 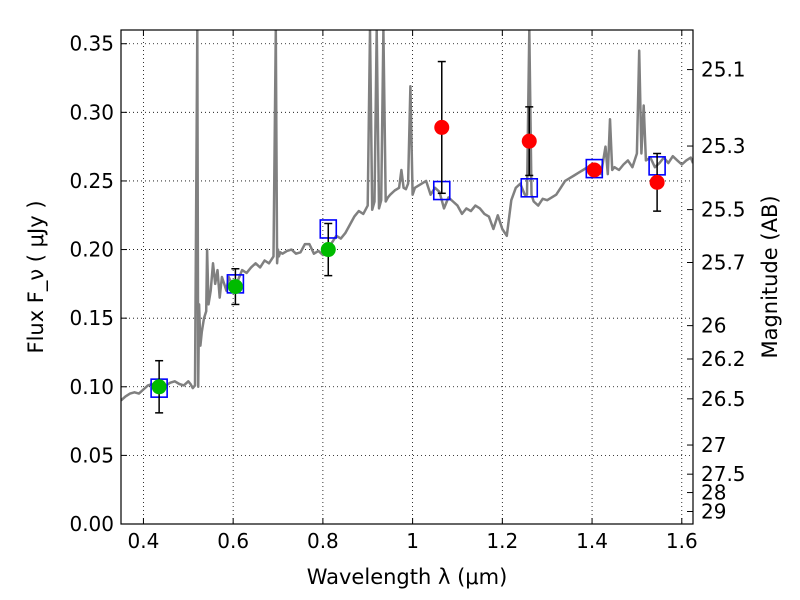 I want to click on x-tick-label: 1.4, so click(x=592, y=541).